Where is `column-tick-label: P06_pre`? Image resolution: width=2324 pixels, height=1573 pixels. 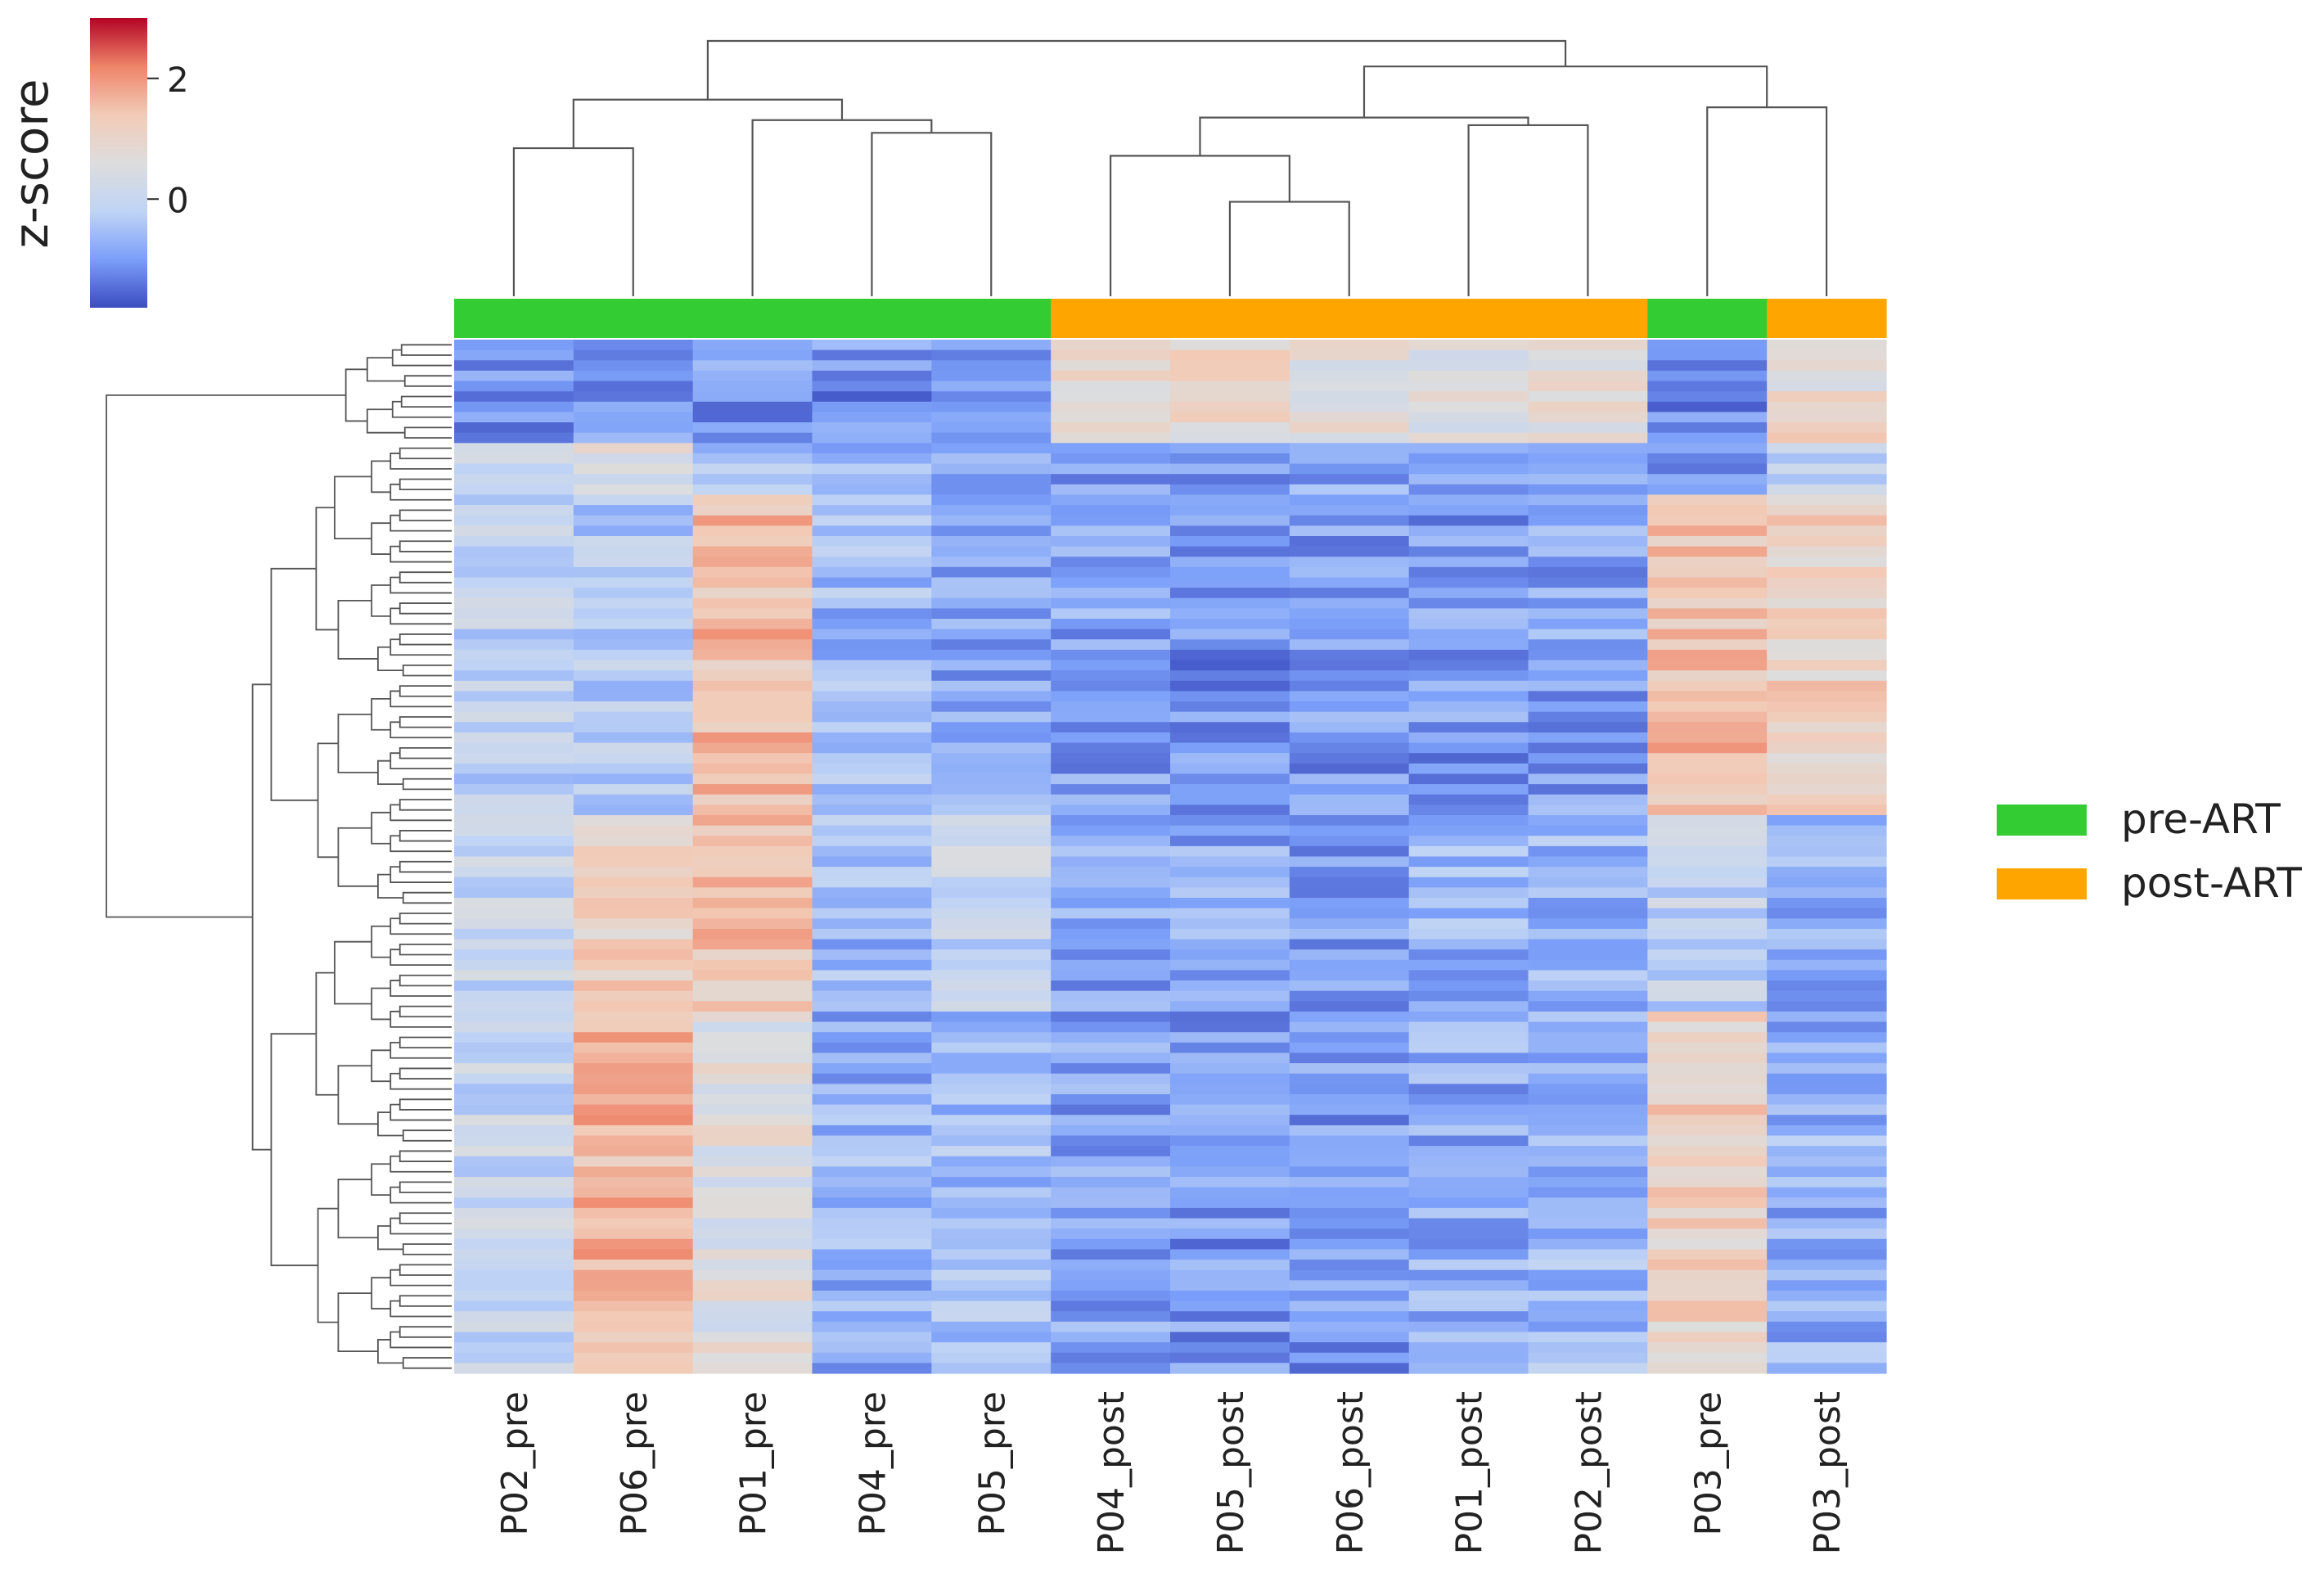 column-tick-label: P06_pre is located at coordinates (634, 1463).